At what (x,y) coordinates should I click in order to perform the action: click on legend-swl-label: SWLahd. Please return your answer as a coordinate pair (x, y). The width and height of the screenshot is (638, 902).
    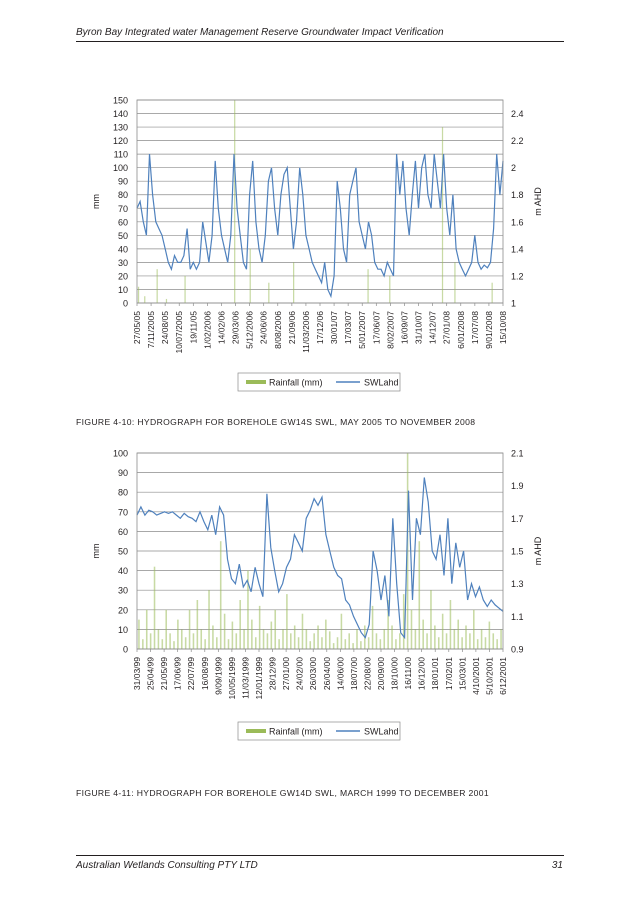
    Looking at the image, I should click on (381, 732).